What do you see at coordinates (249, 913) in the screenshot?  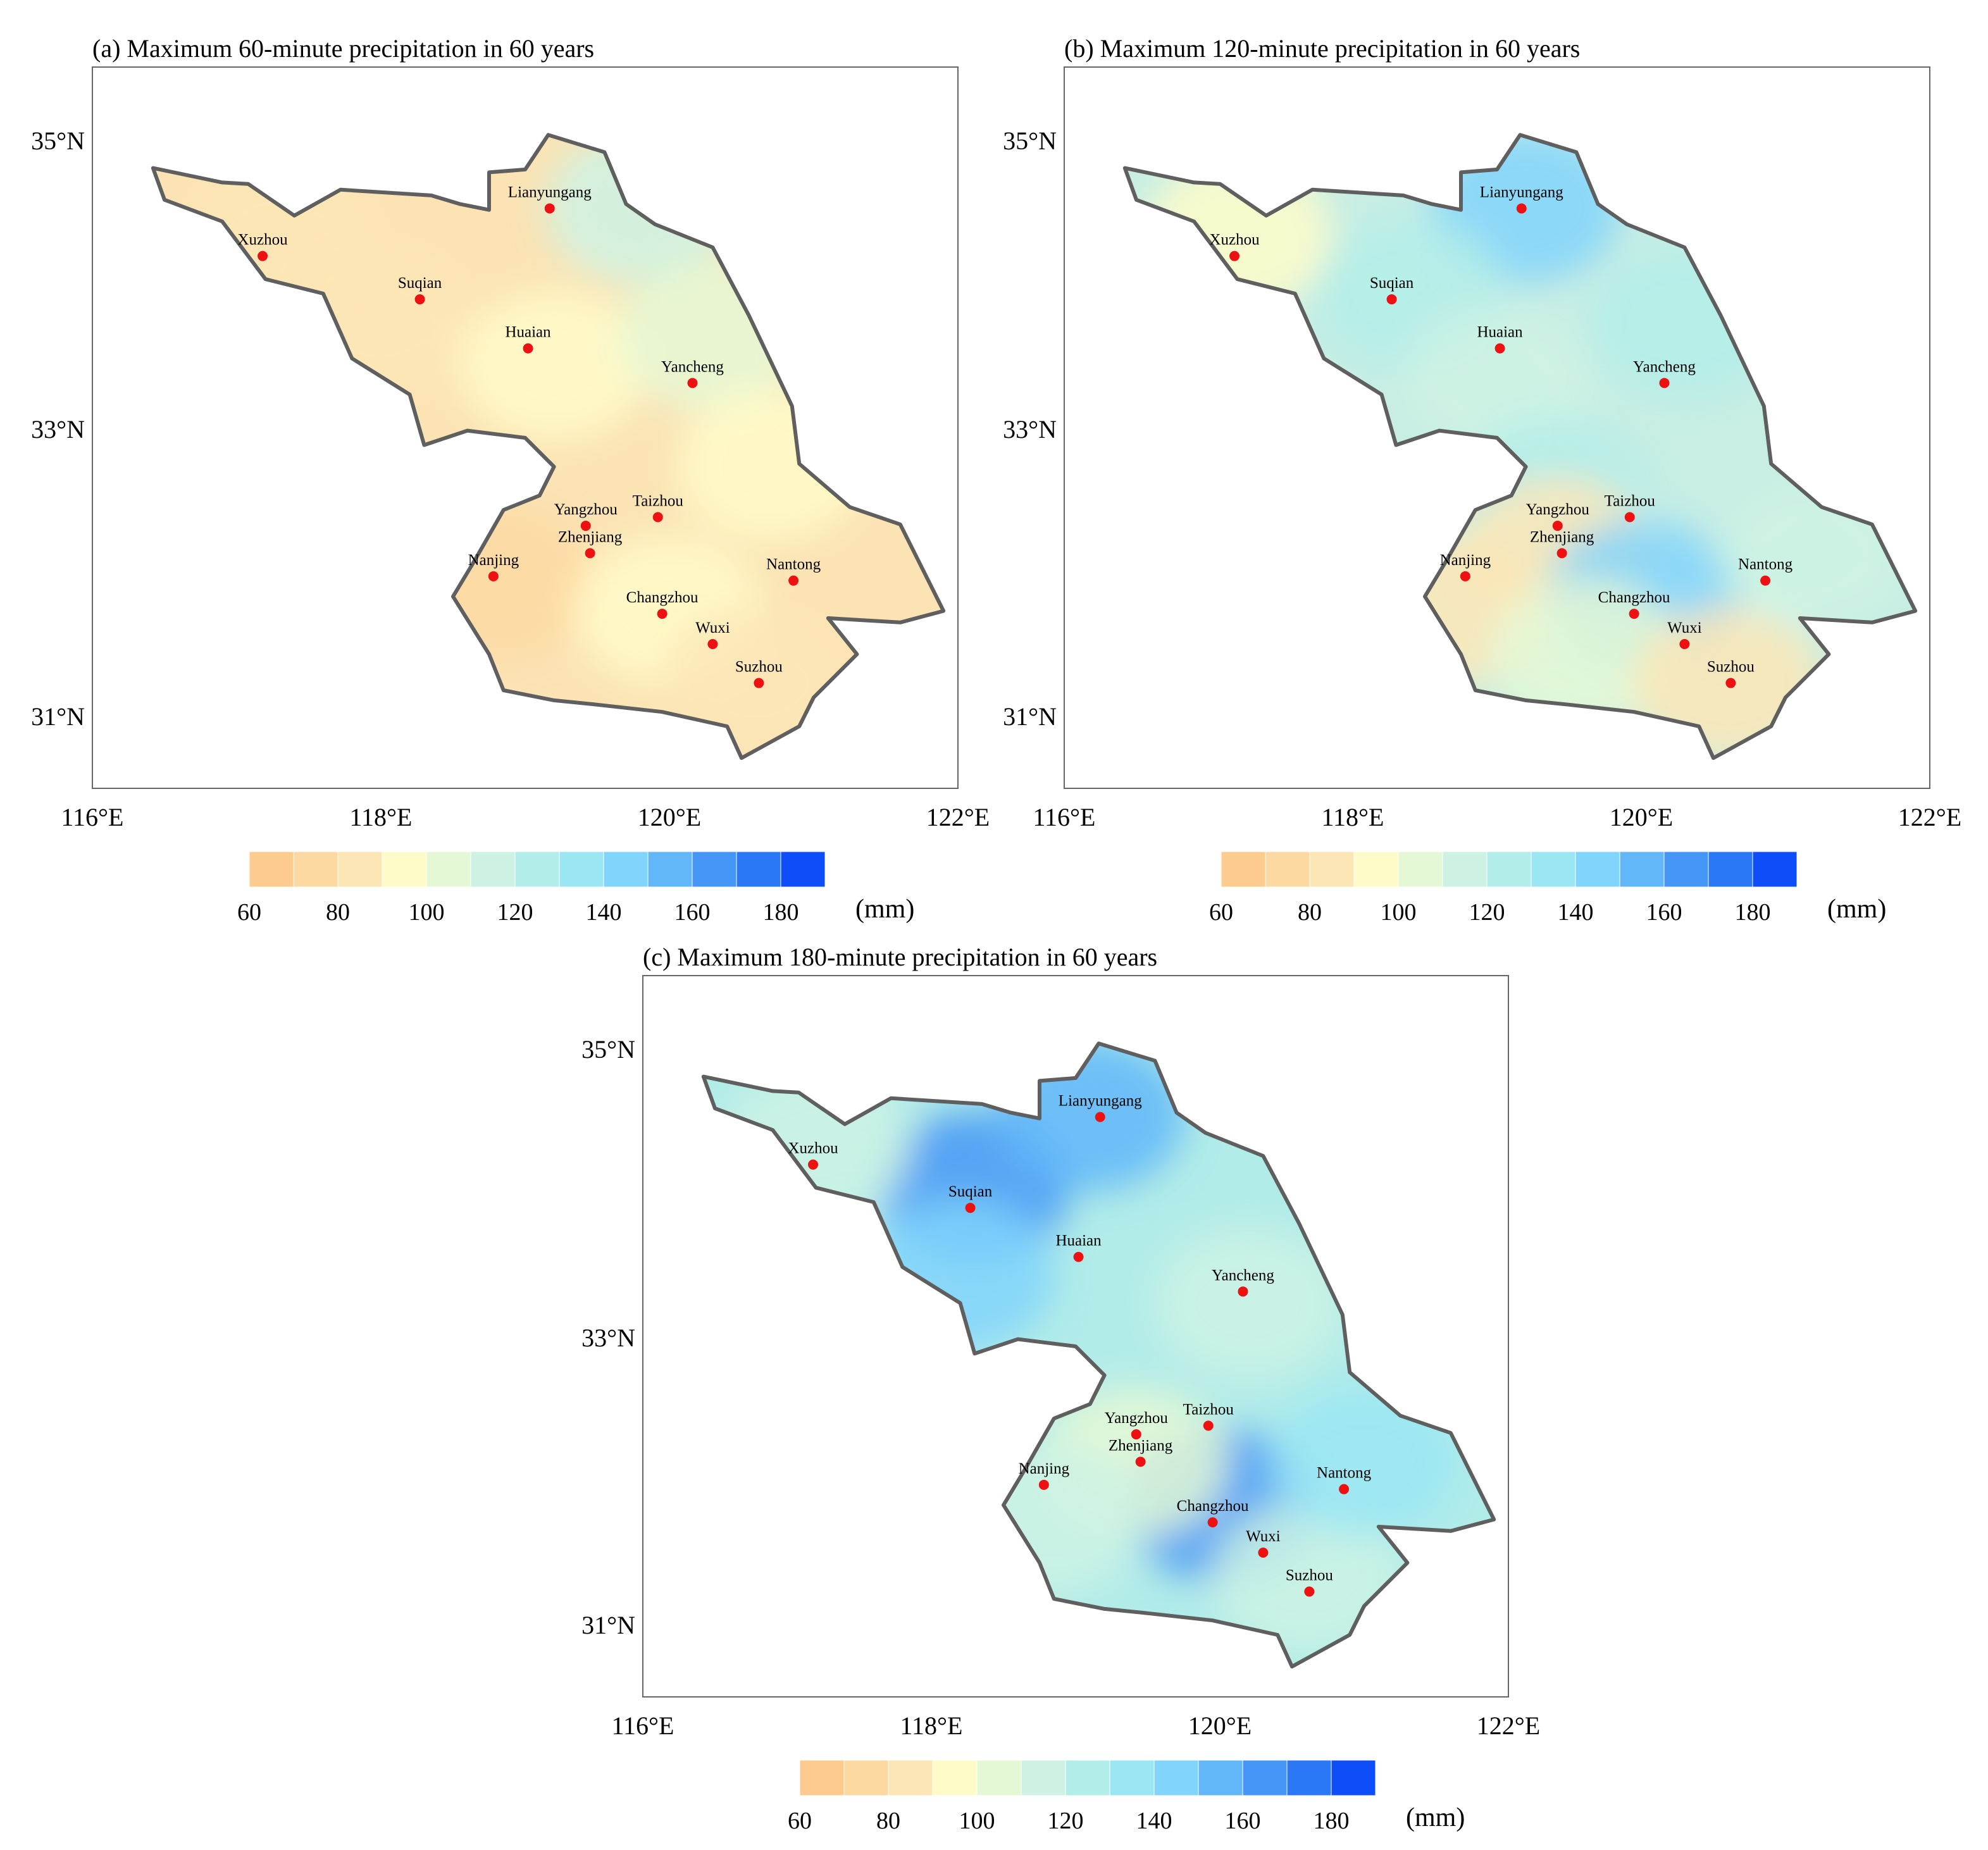 I see `panel-a-colorbar-label: 60` at bounding box center [249, 913].